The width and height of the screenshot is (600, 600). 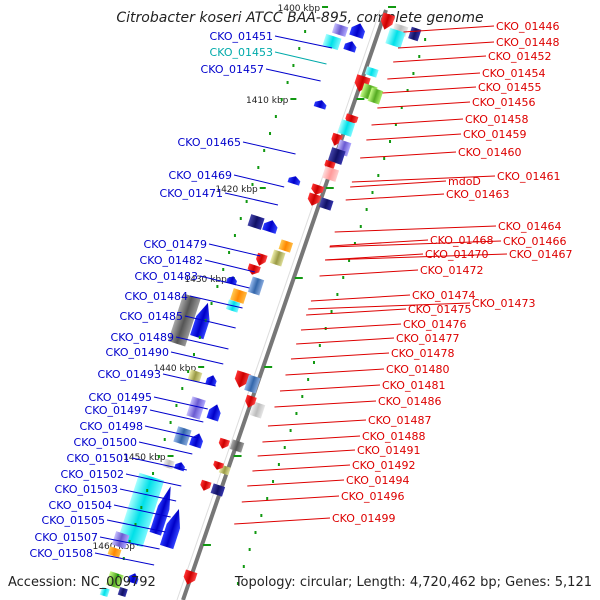 I want to click on gene-label: CKO_01464, so click(x=529, y=226).